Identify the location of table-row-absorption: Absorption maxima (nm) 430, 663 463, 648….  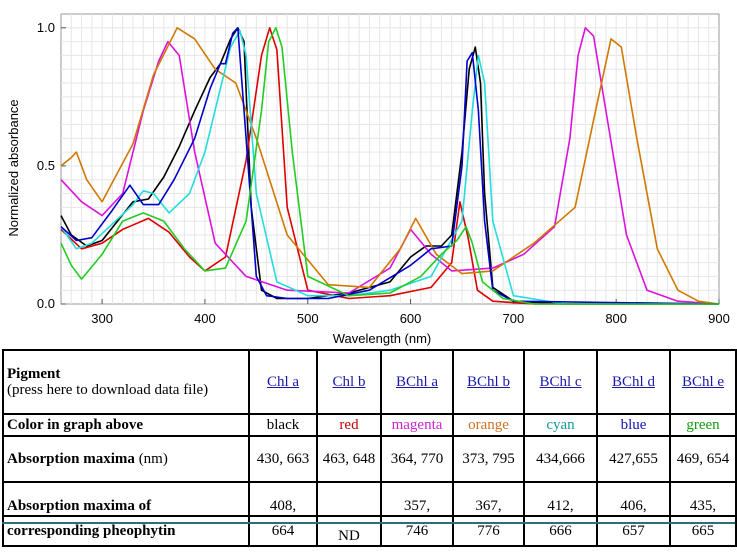
(369, 459).